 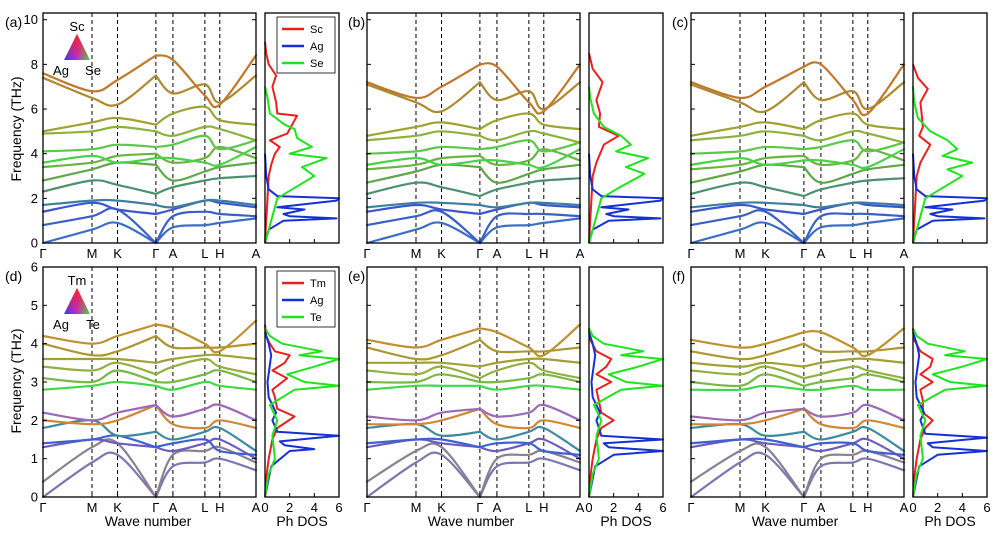 I want to click on legend-label-d-dos-2: Te, so click(x=316, y=318).